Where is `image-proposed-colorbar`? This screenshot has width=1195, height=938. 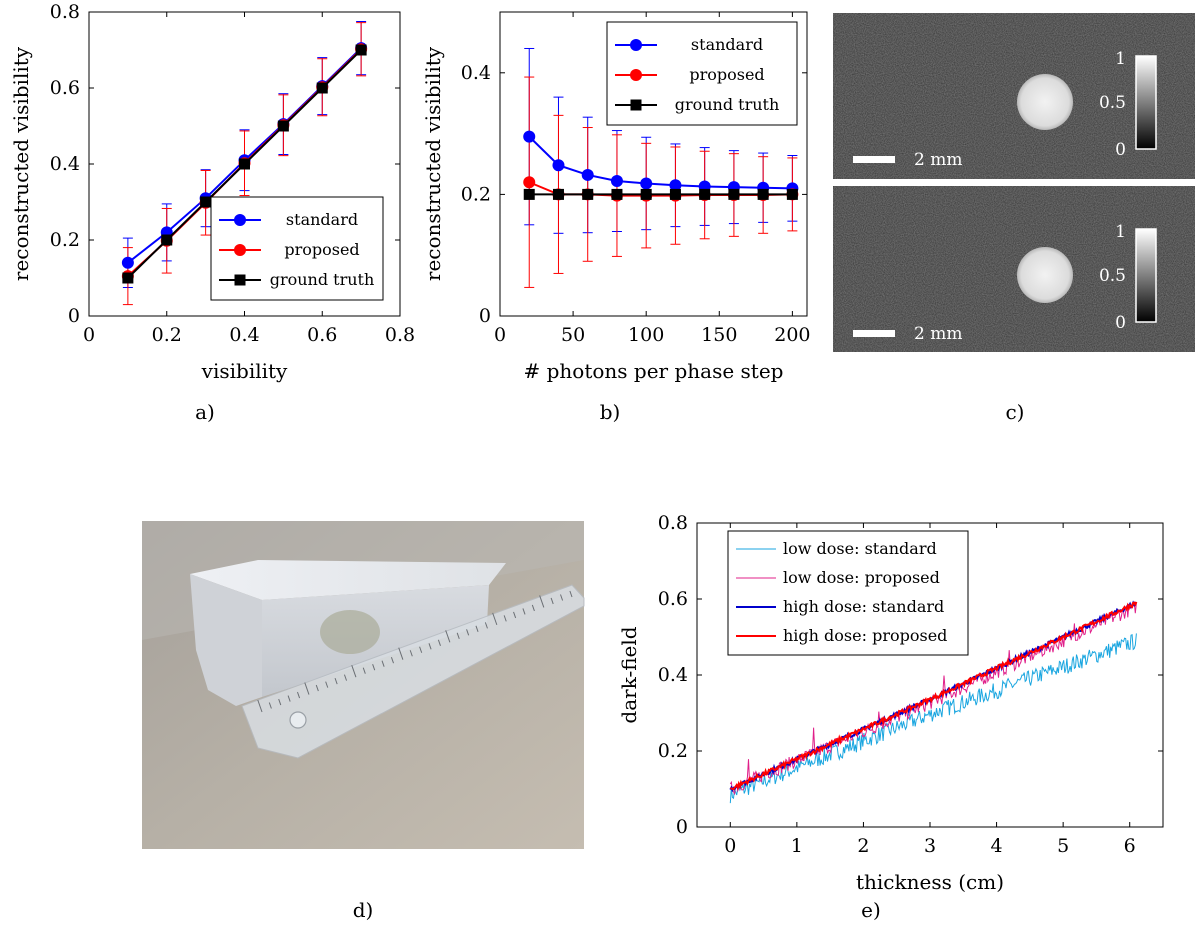 image-proposed-colorbar is located at coordinates (1146, 275).